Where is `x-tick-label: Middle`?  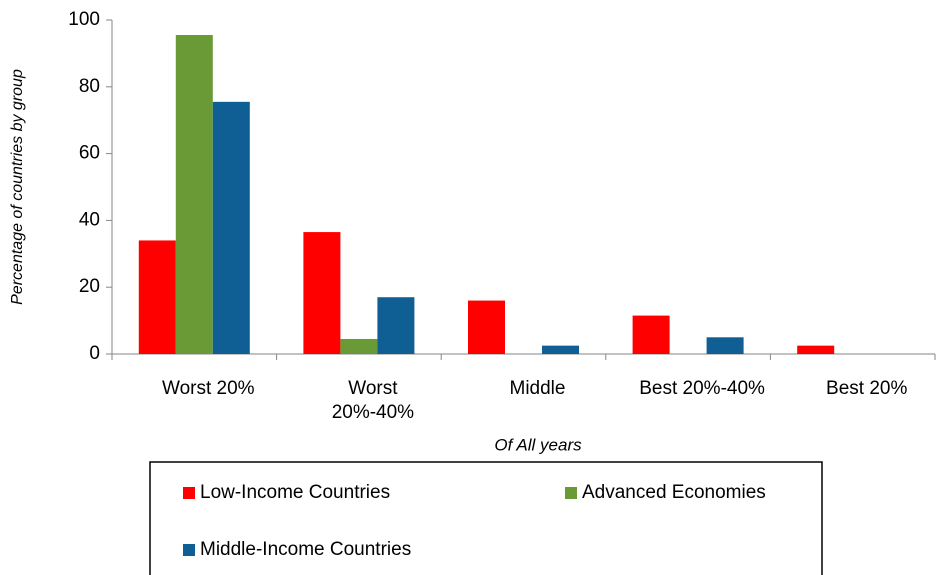 x-tick-label: Middle is located at coordinates (537, 388).